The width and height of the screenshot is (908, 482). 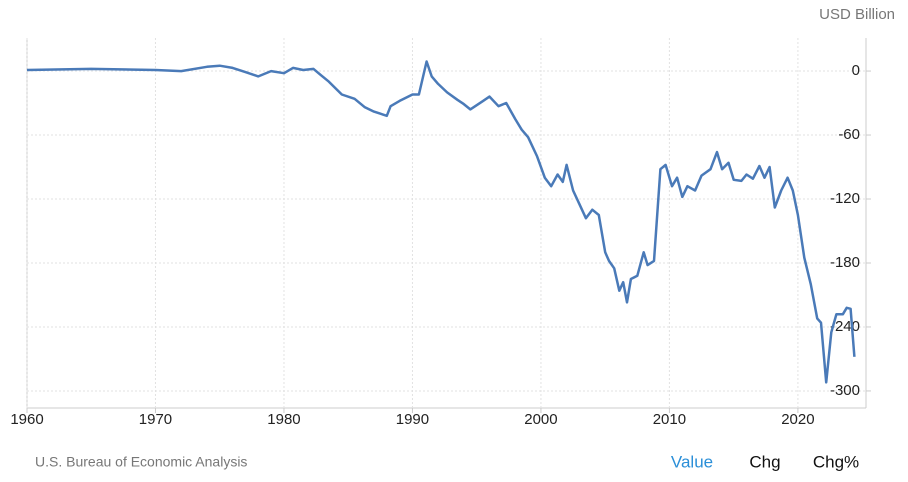 What do you see at coordinates (845, 198) in the screenshot?
I see `y-tick-label: -120` at bounding box center [845, 198].